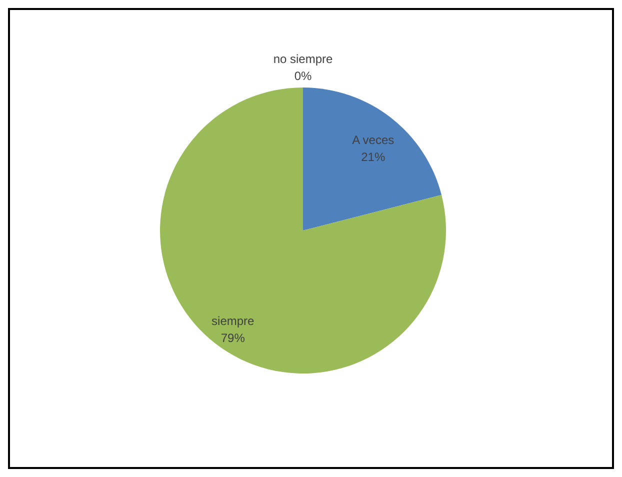 The image size is (622, 477). I want to click on data-label: 79%, so click(233, 337).